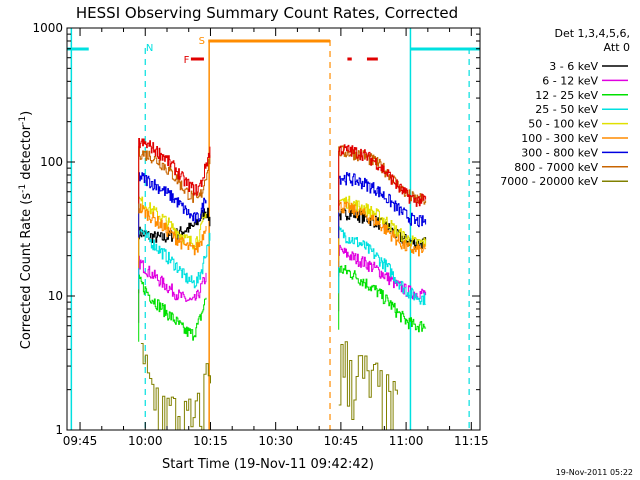 The image size is (640, 480). I want to click on y-axis-label-end: ), so click(26, 113).